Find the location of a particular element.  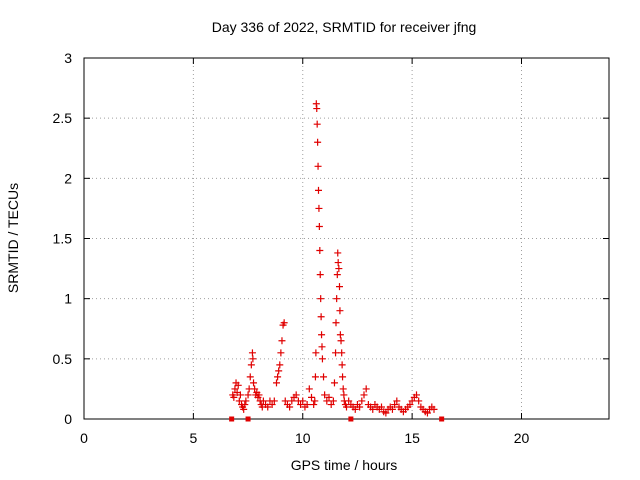

x-tick-labels: 0 5 10 15 20 is located at coordinates (304, 438).